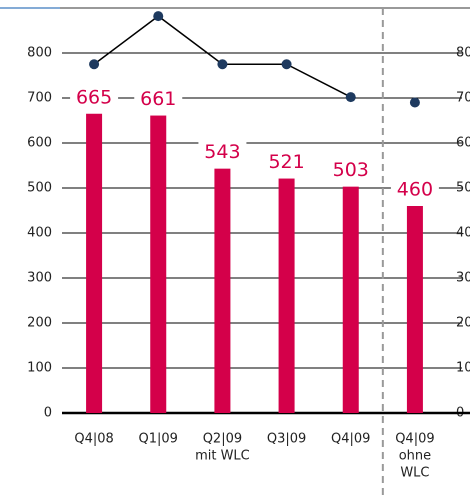  I want to click on line, so click(222, 56).